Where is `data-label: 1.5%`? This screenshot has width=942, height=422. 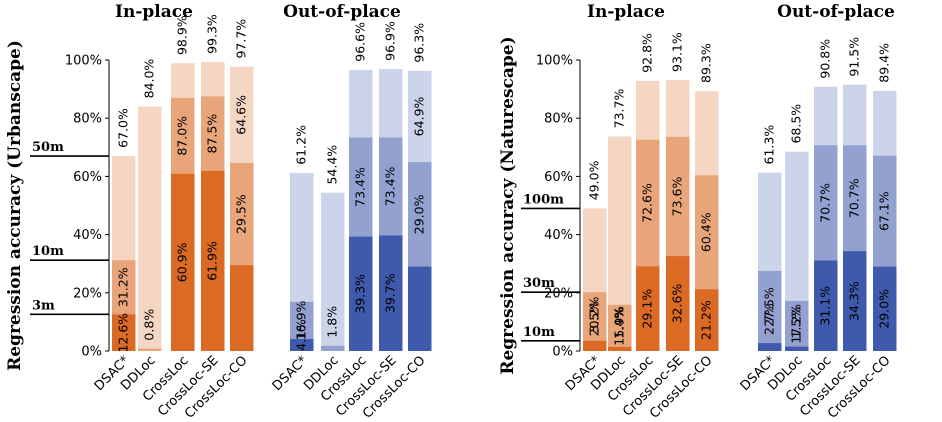
data-label: 1.5% is located at coordinates (796, 323).